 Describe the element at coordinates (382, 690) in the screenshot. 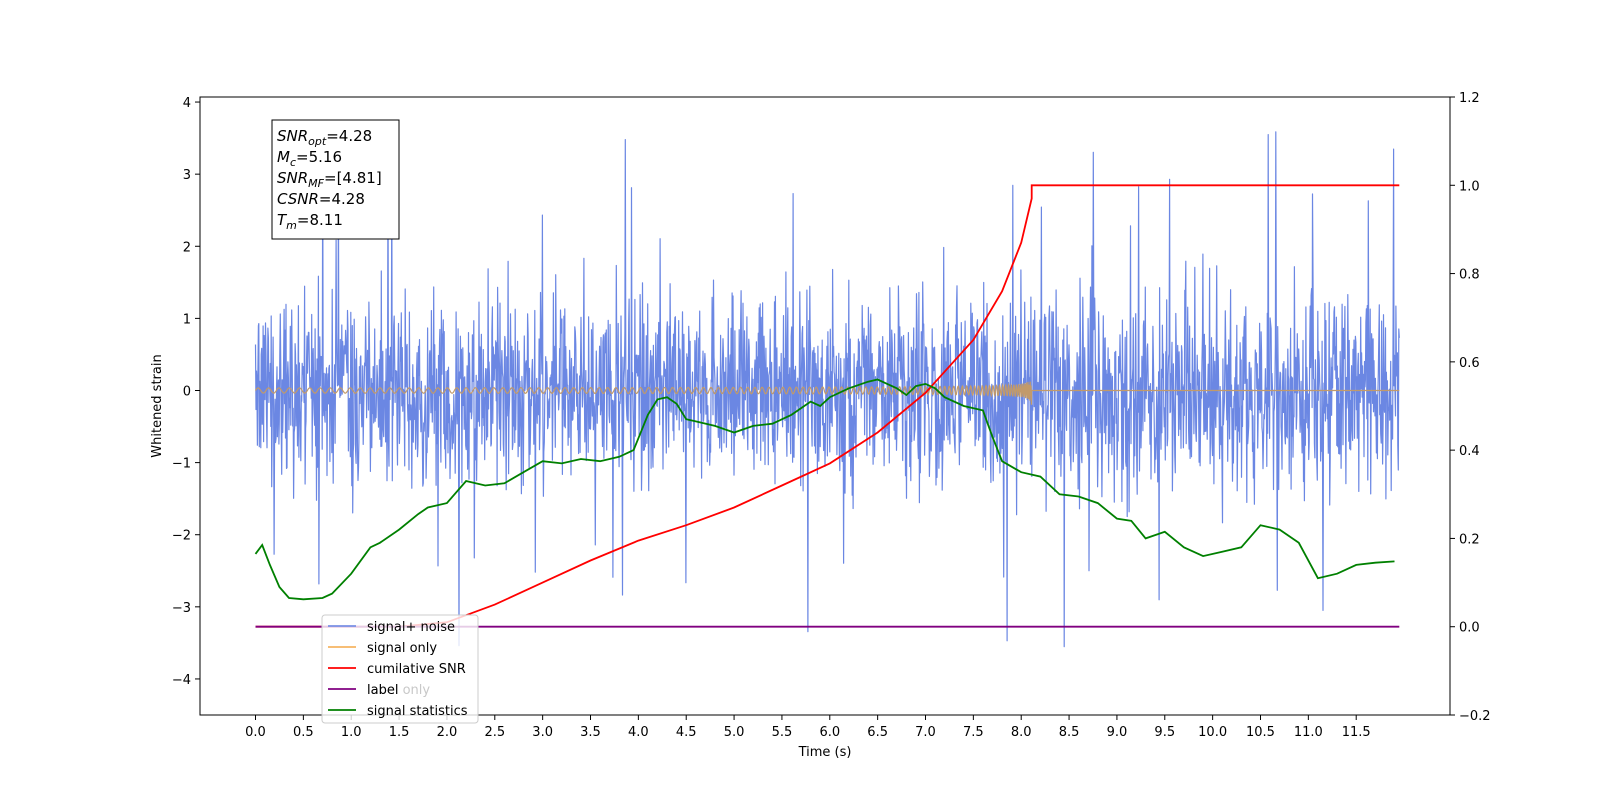

I see `legend-label: label` at that location.